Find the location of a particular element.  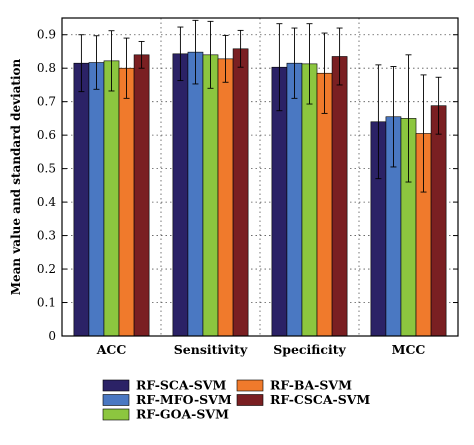

bar-rf-ba-svm-acc is located at coordinates (126, 202).